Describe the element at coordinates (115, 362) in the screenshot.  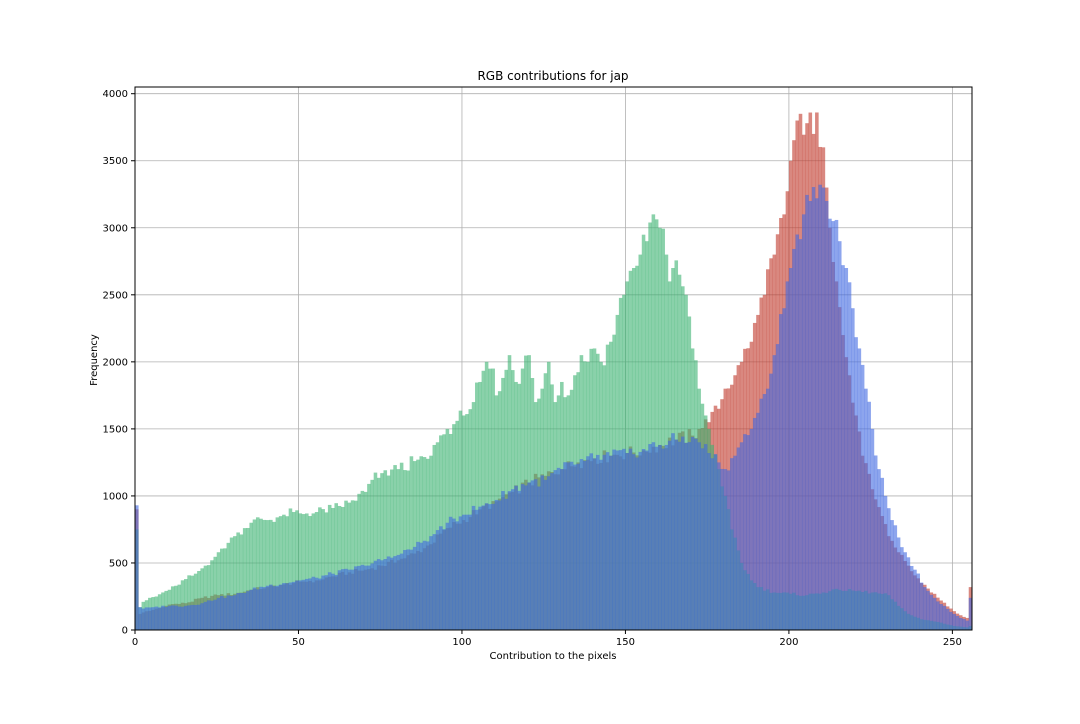
I see `y-tick-label: 2000` at that location.